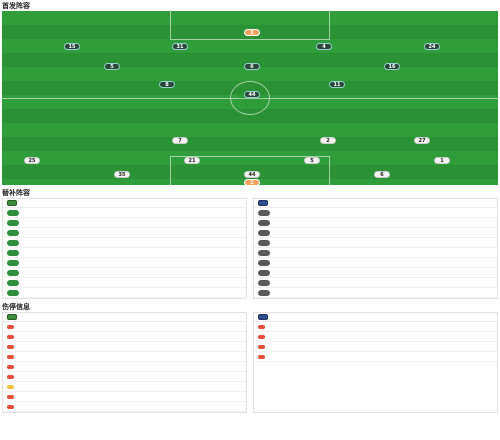 This screenshot has width=500, height=440. I want to click on home-player: 5, so click(112, 67).